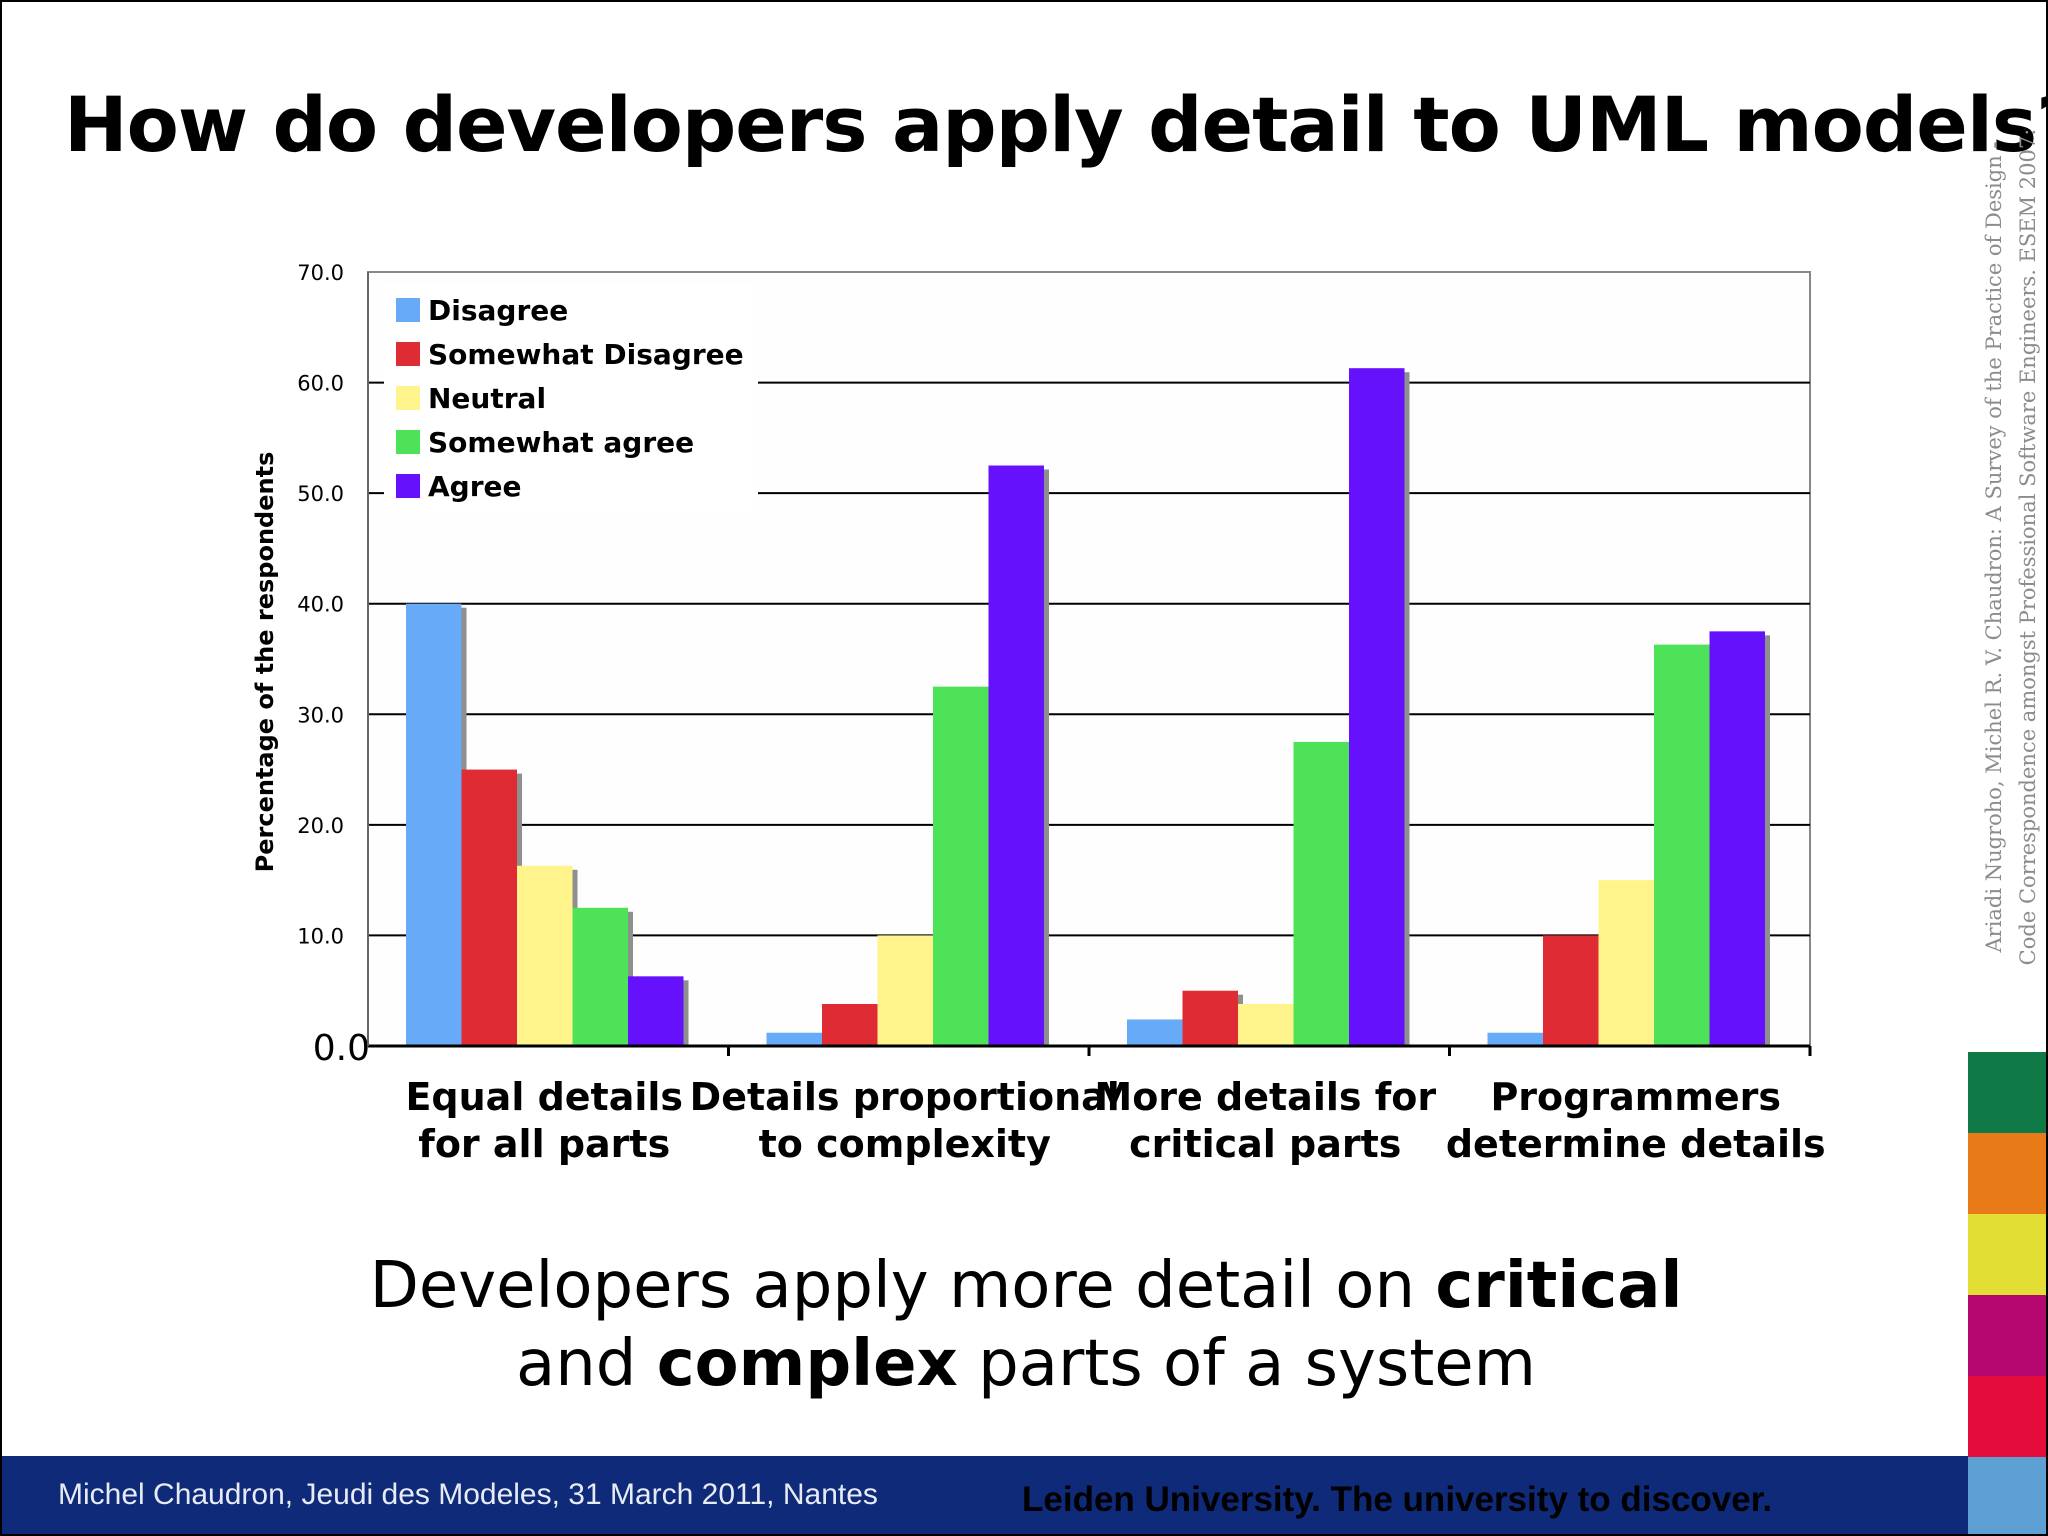  What do you see at coordinates (2007, 1092) in the screenshot?
I see `swatch-green` at bounding box center [2007, 1092].